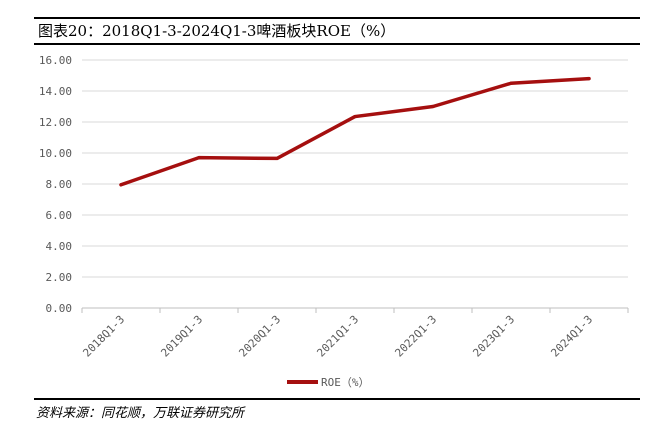 This screenshot has width=667, height=433. Describe the element at coordinates (181, 336) in the screenshot. I see `x-tick-label: 2019Q1-3` at that location.